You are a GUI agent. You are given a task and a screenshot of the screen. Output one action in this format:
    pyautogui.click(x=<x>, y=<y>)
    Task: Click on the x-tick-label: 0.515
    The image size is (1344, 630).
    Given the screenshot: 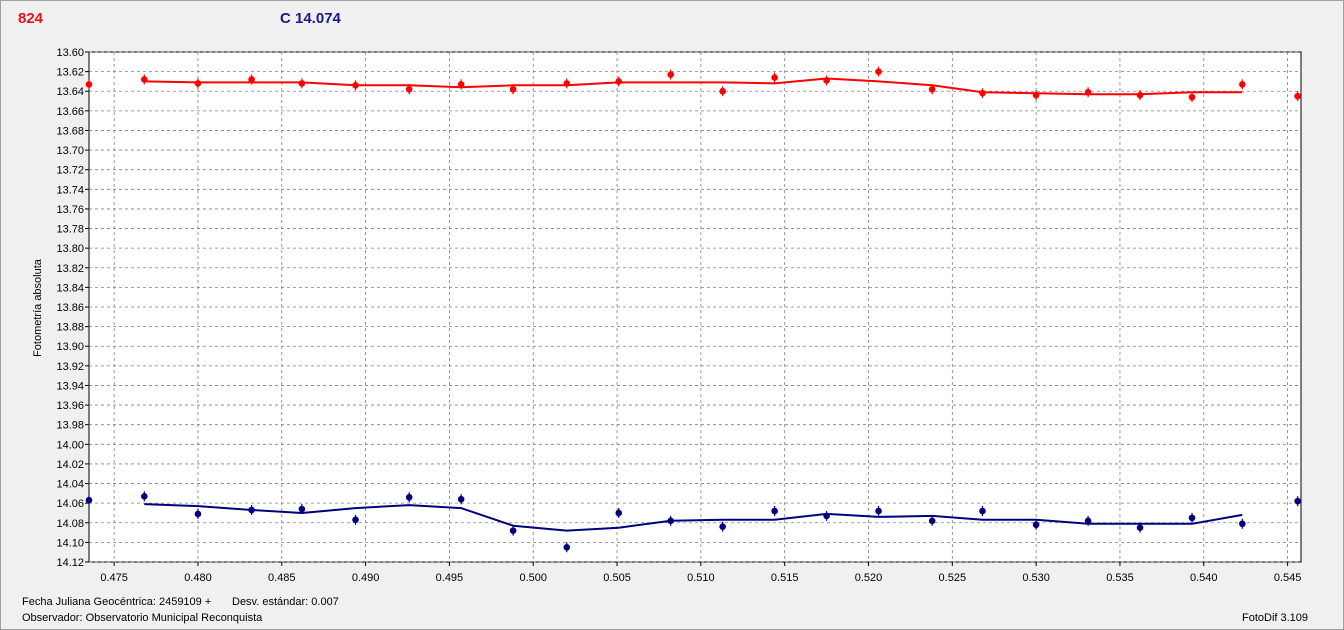 What is the action you would take?
    pyautogui.click(x=785, y=578)
    